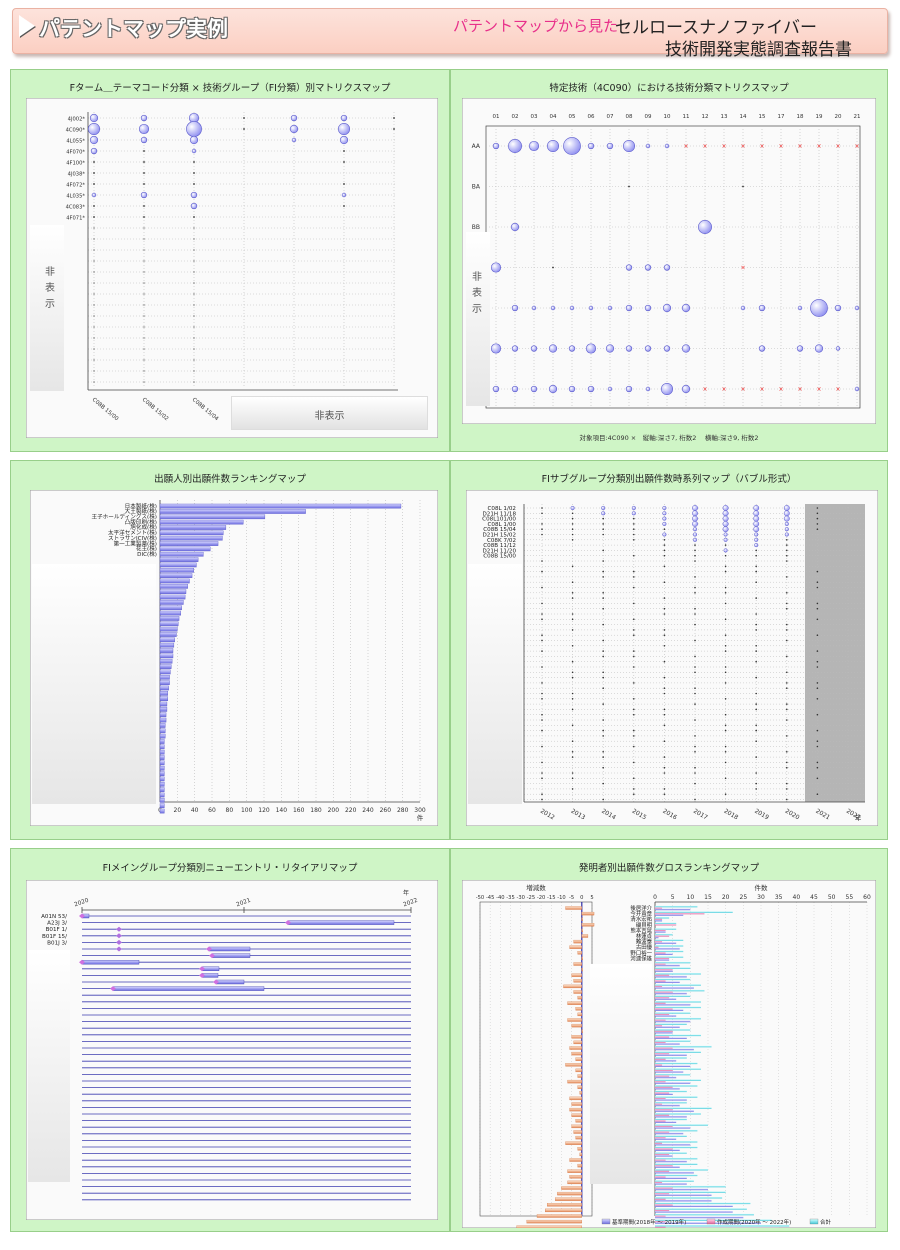  What do you see at coordinates (119, 942) in the screenshot?
I see `entry-marker` at bounding box center [119, 942].